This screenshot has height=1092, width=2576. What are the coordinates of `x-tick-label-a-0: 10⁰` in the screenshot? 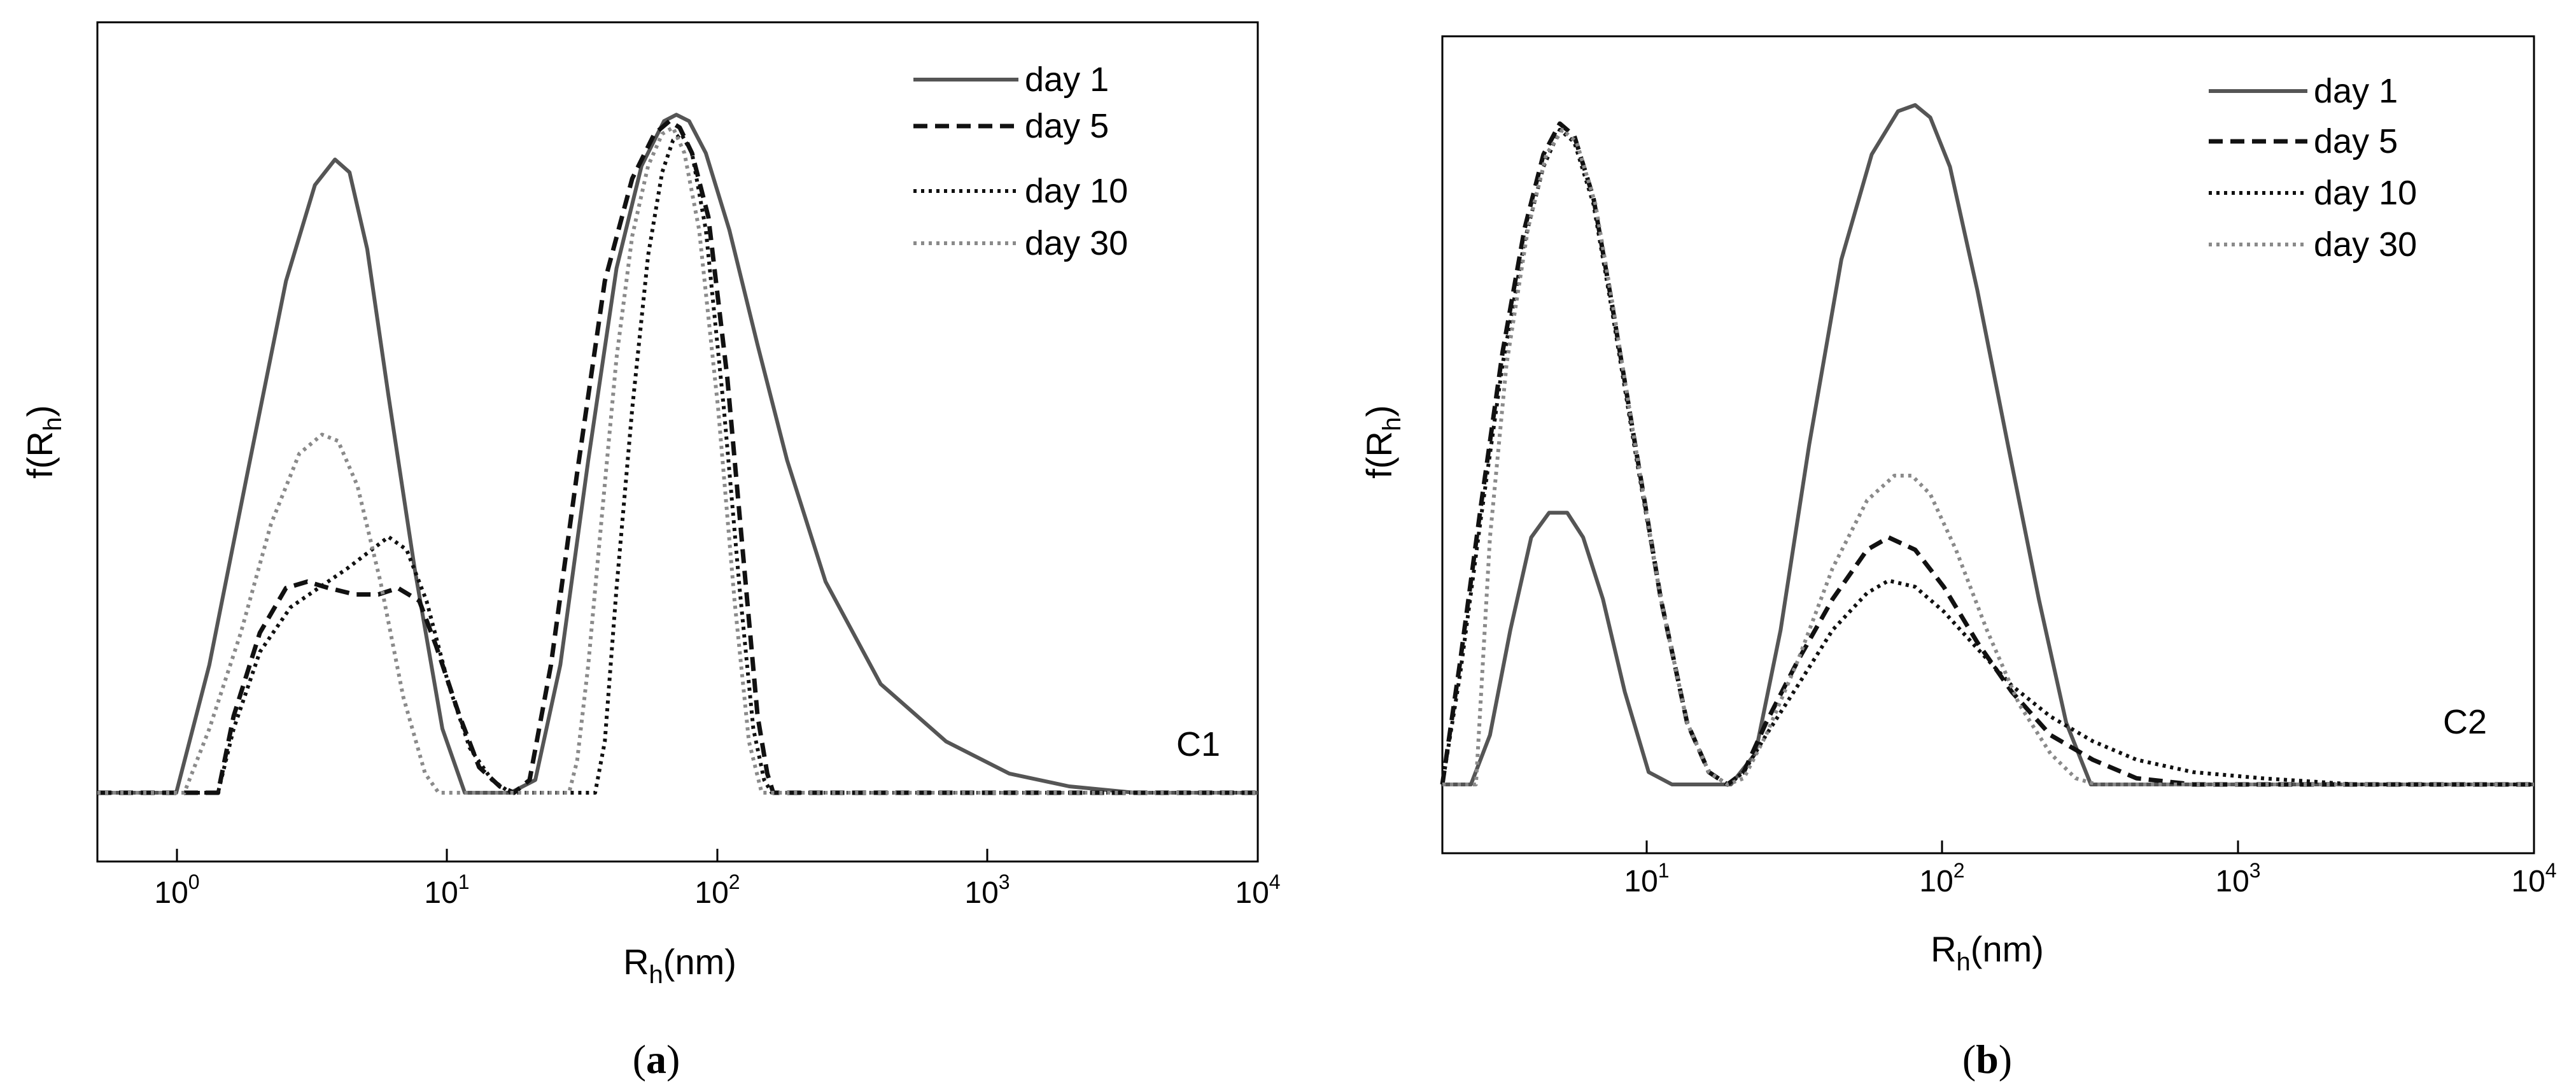 It's located at (176, 890).